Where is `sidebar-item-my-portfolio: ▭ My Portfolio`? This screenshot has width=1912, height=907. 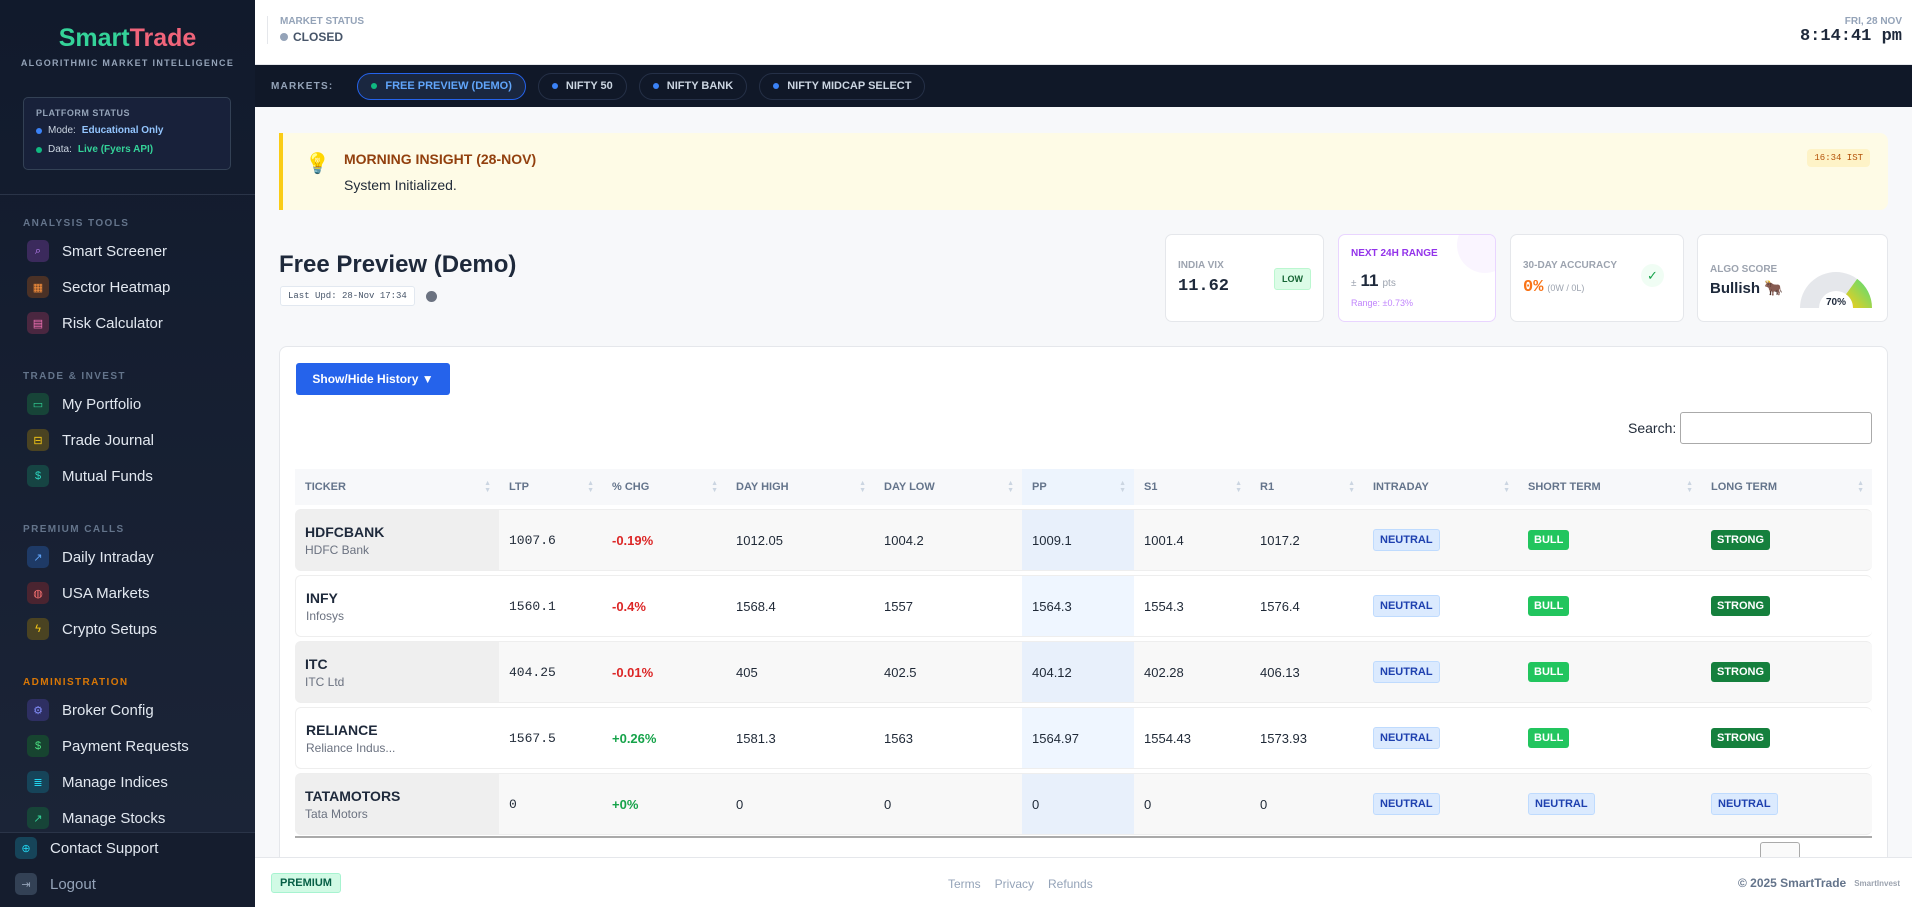 sidebar-item-my-portfolio: ▭ My Portfolio is located at coordinates (84, 404).